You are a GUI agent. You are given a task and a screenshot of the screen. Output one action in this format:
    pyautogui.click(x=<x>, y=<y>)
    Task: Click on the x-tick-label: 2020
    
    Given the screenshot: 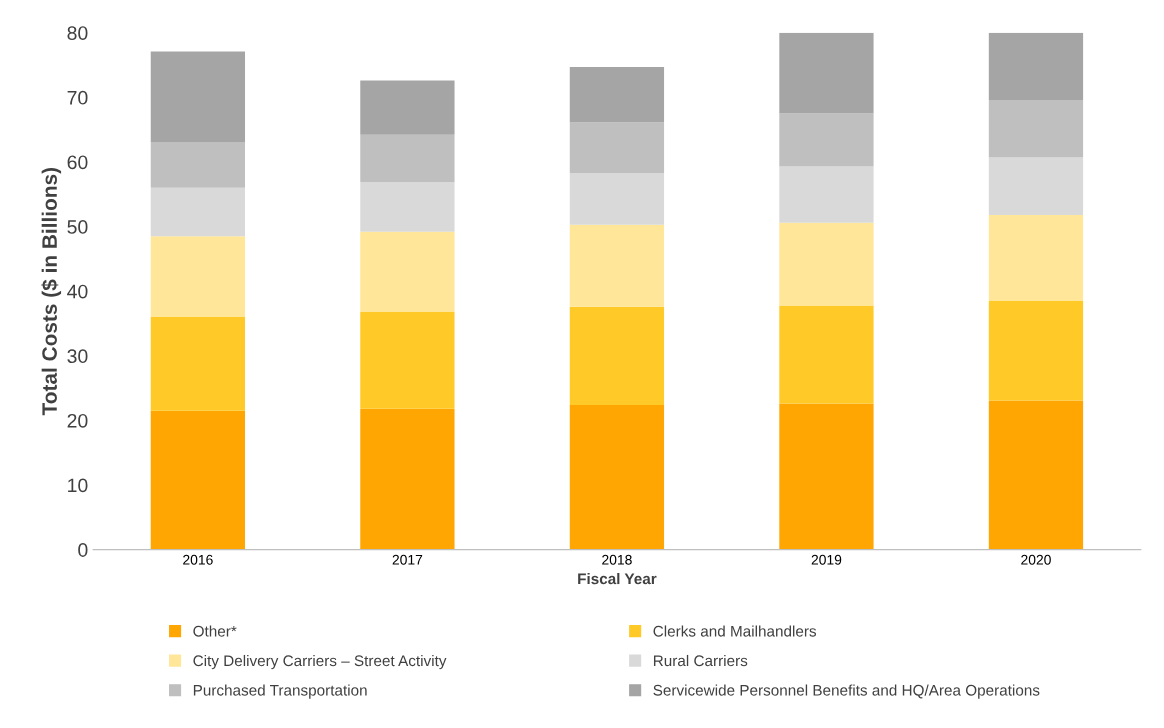 What is the action you would take?
    pyautogui.click(x=1036, y=559)
    